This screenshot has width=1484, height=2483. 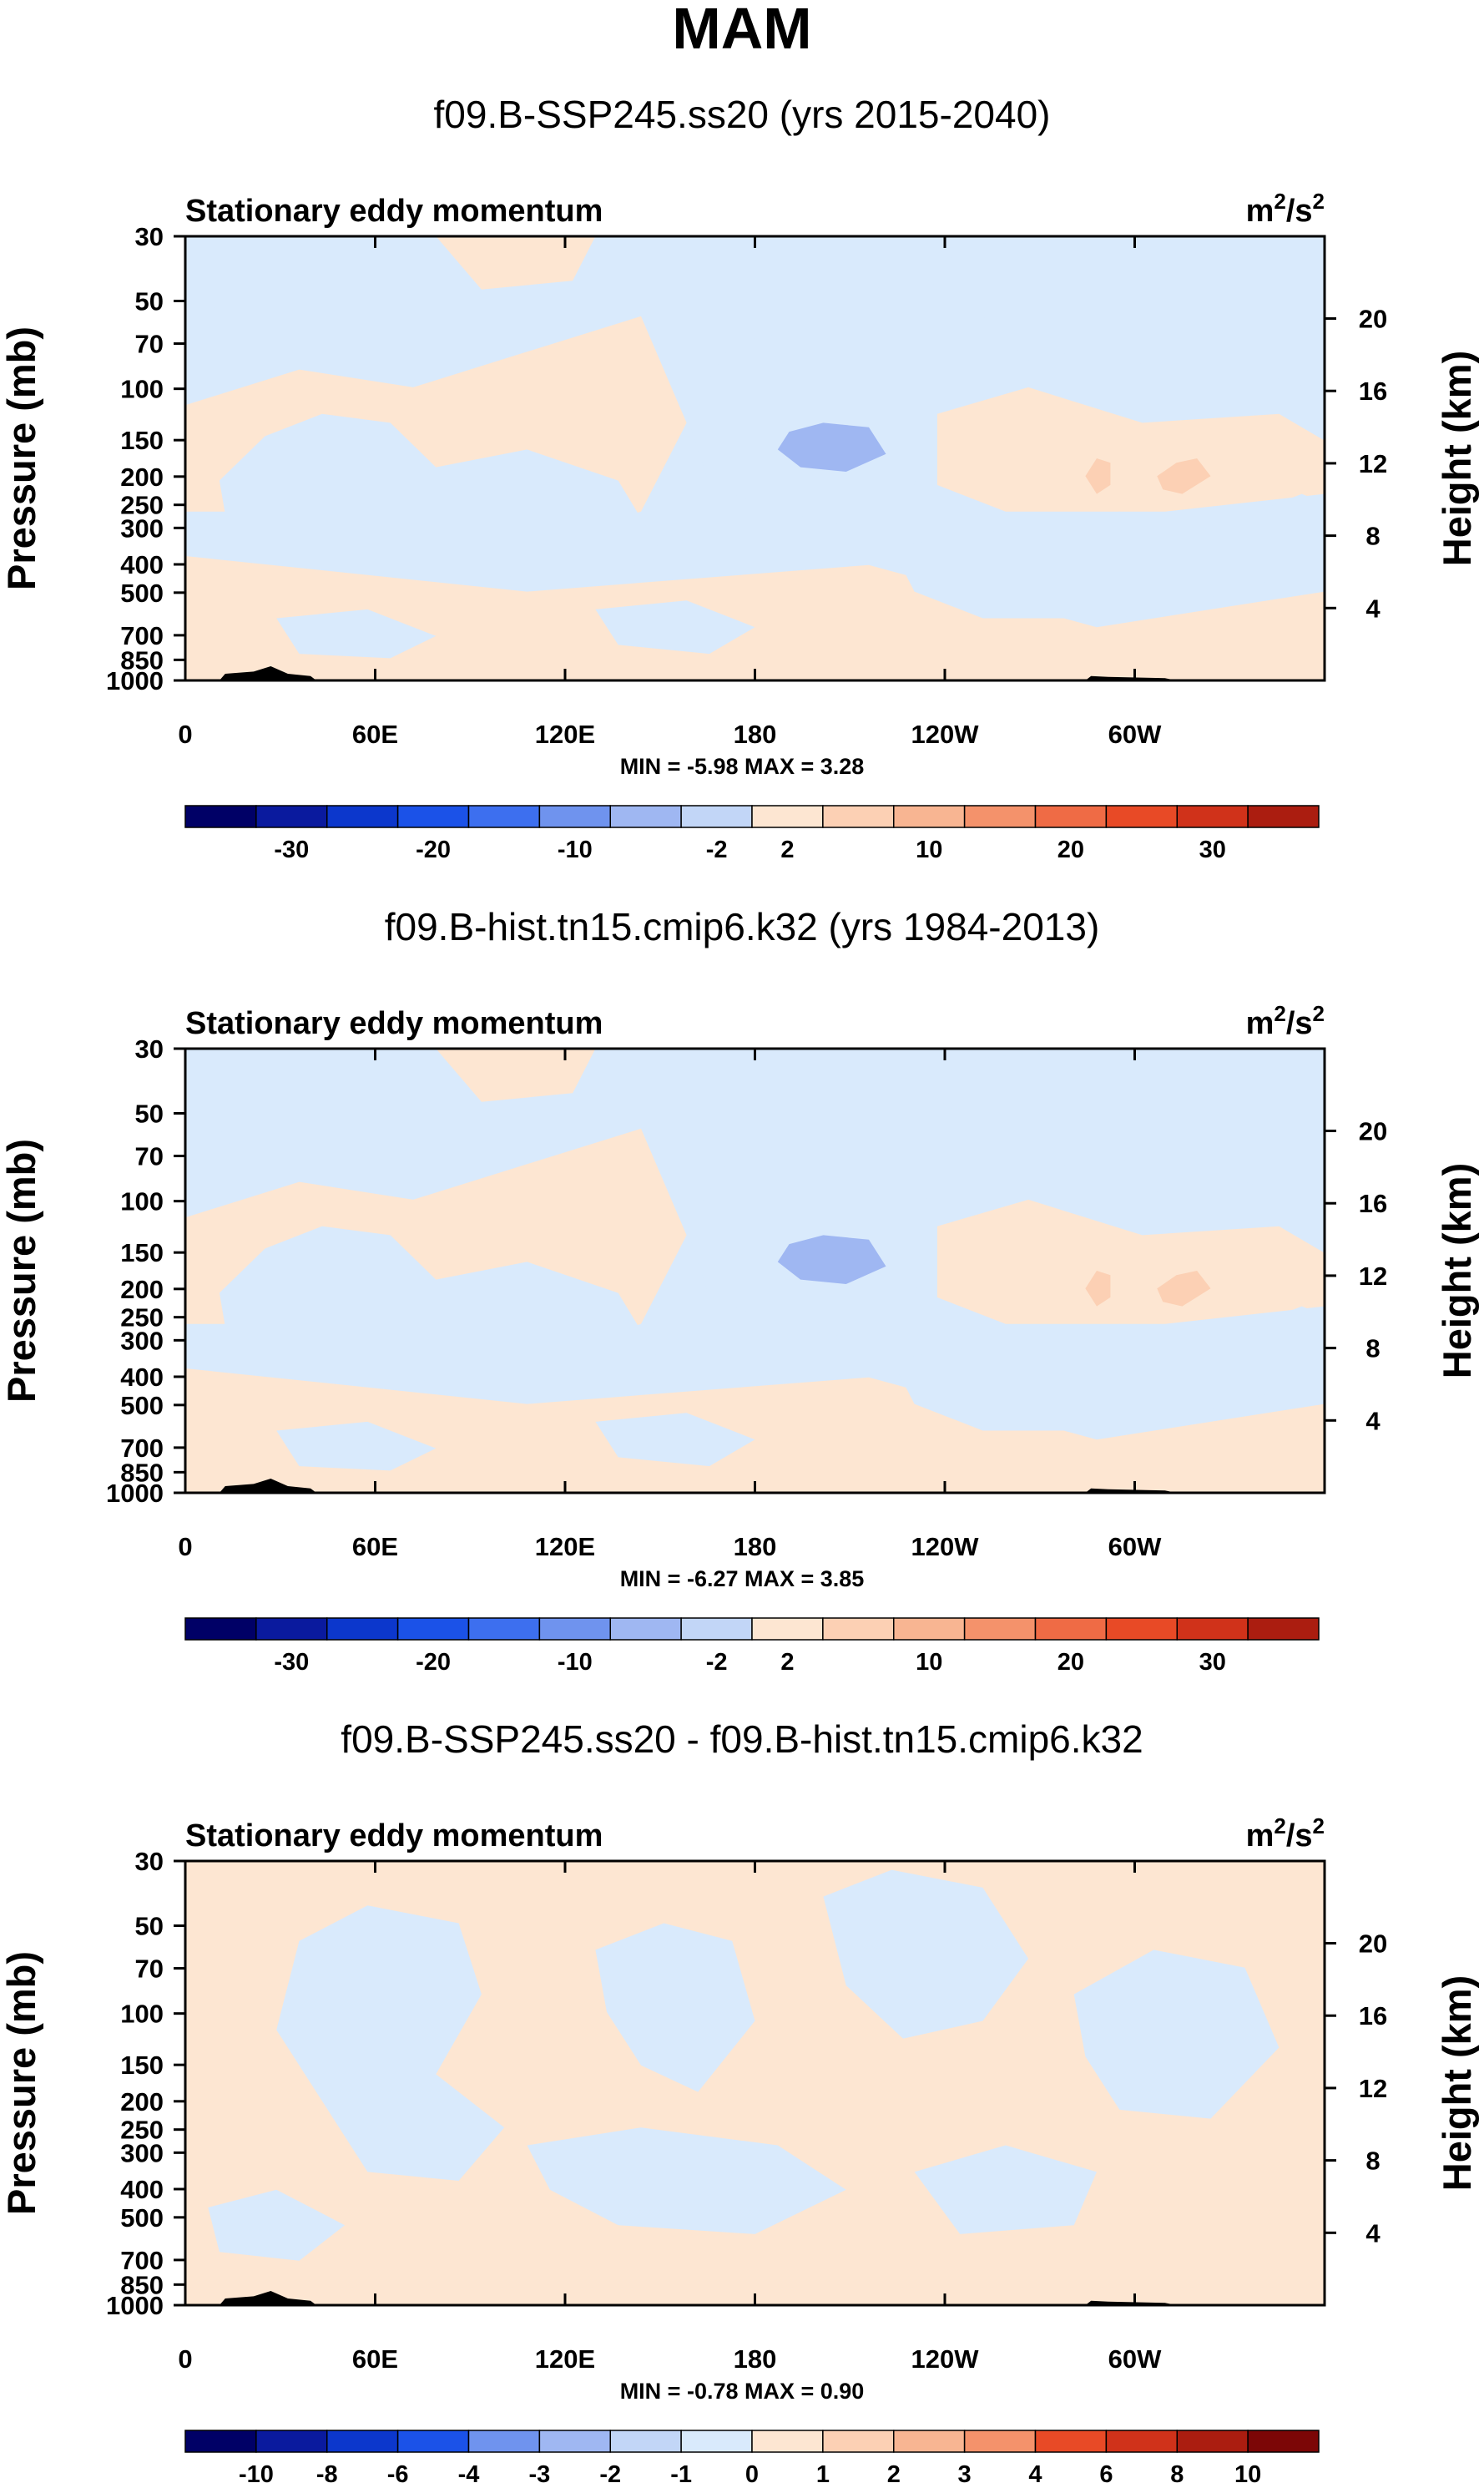 I want to click on y-tick-label: 200, so click(x=142, y=1289).